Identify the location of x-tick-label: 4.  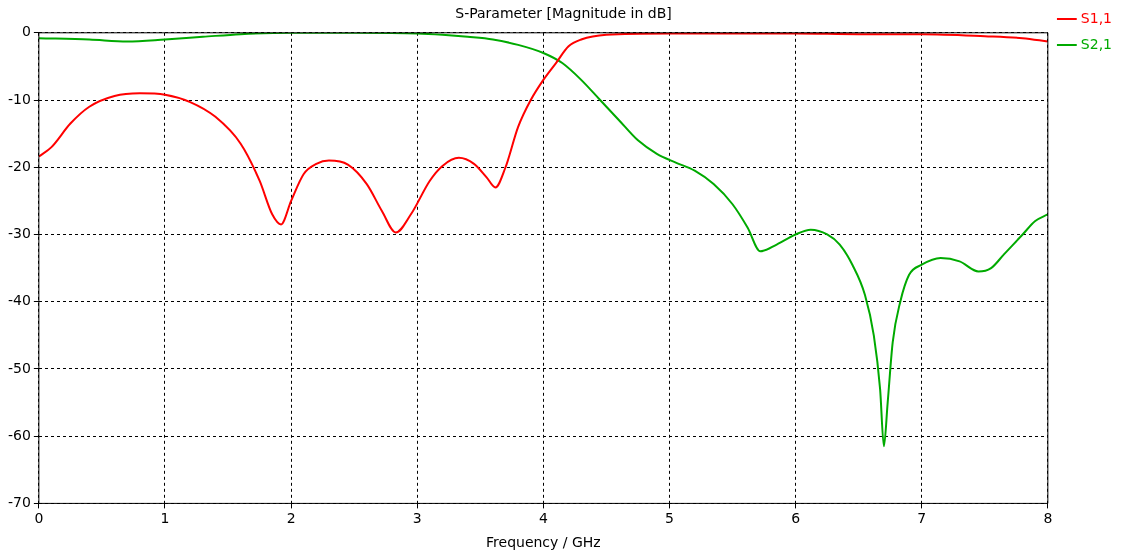
(543, 518).